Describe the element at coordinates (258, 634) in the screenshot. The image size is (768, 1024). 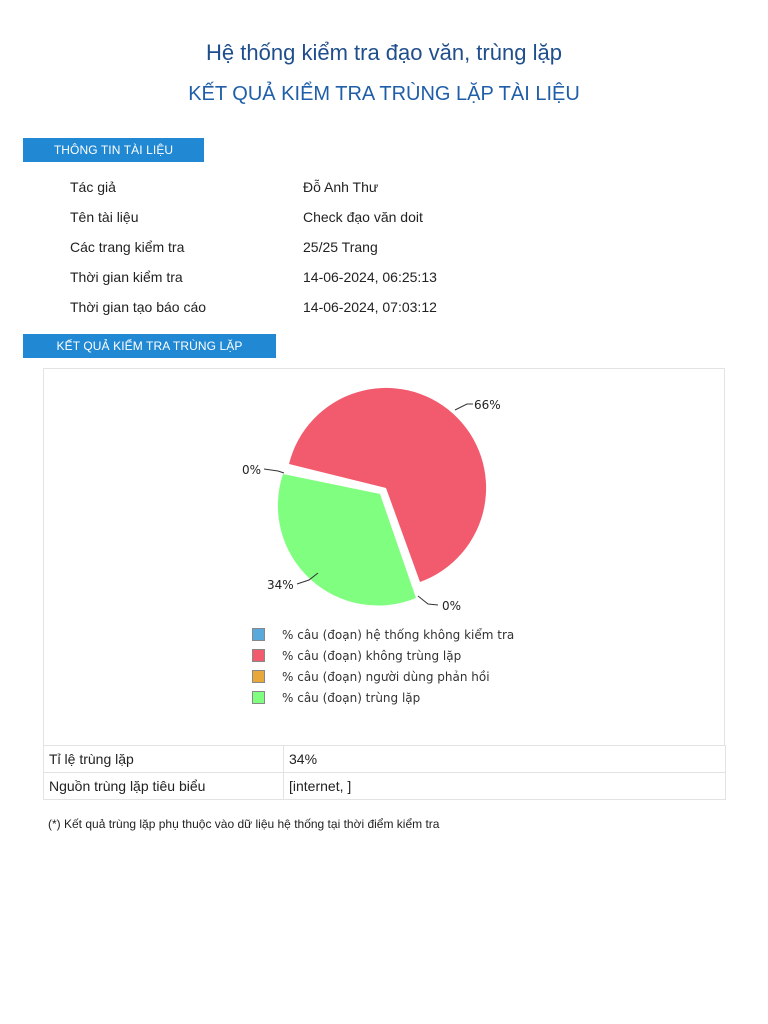
I see `legend-swatch-blue` at that location.